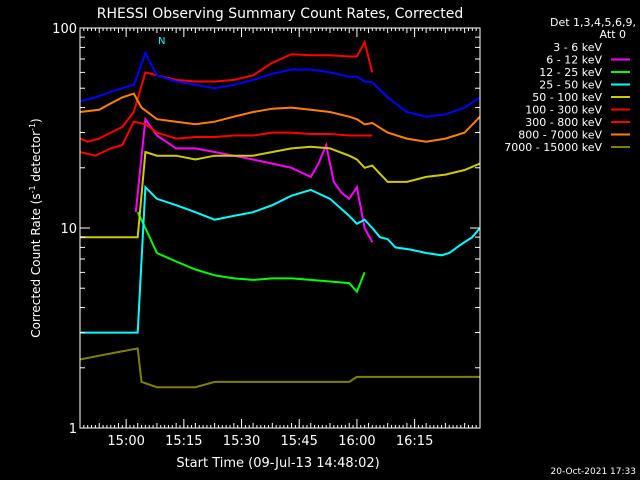  I want to click on y-tick-label: 100, so click(64, 29).